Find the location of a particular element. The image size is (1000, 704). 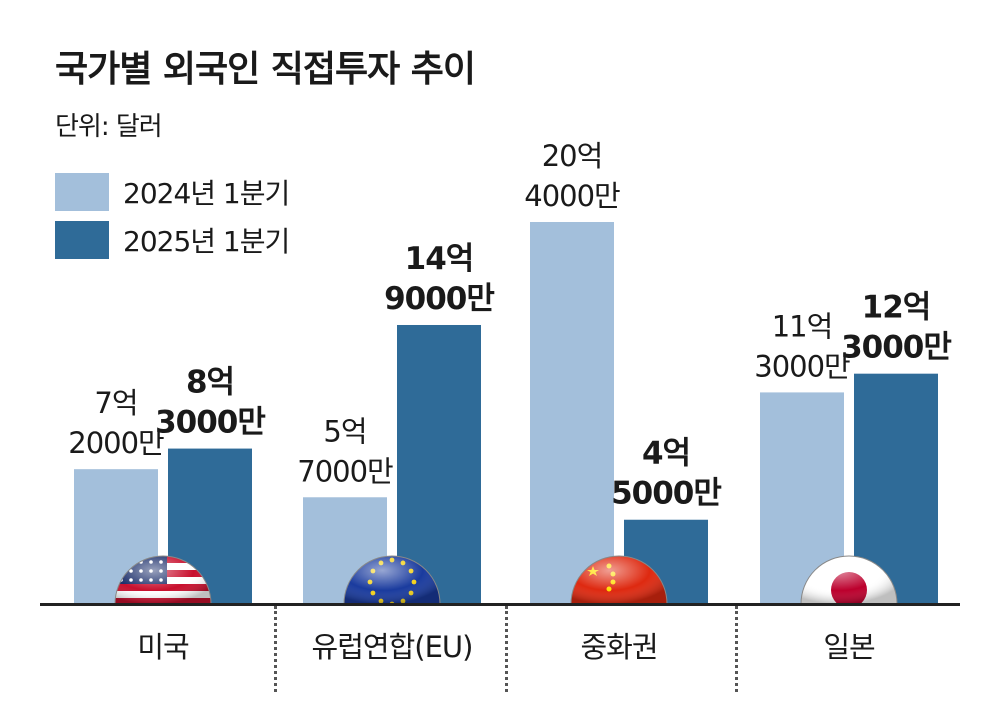

data-label: 9000만 is located at coordinates (439, 299).